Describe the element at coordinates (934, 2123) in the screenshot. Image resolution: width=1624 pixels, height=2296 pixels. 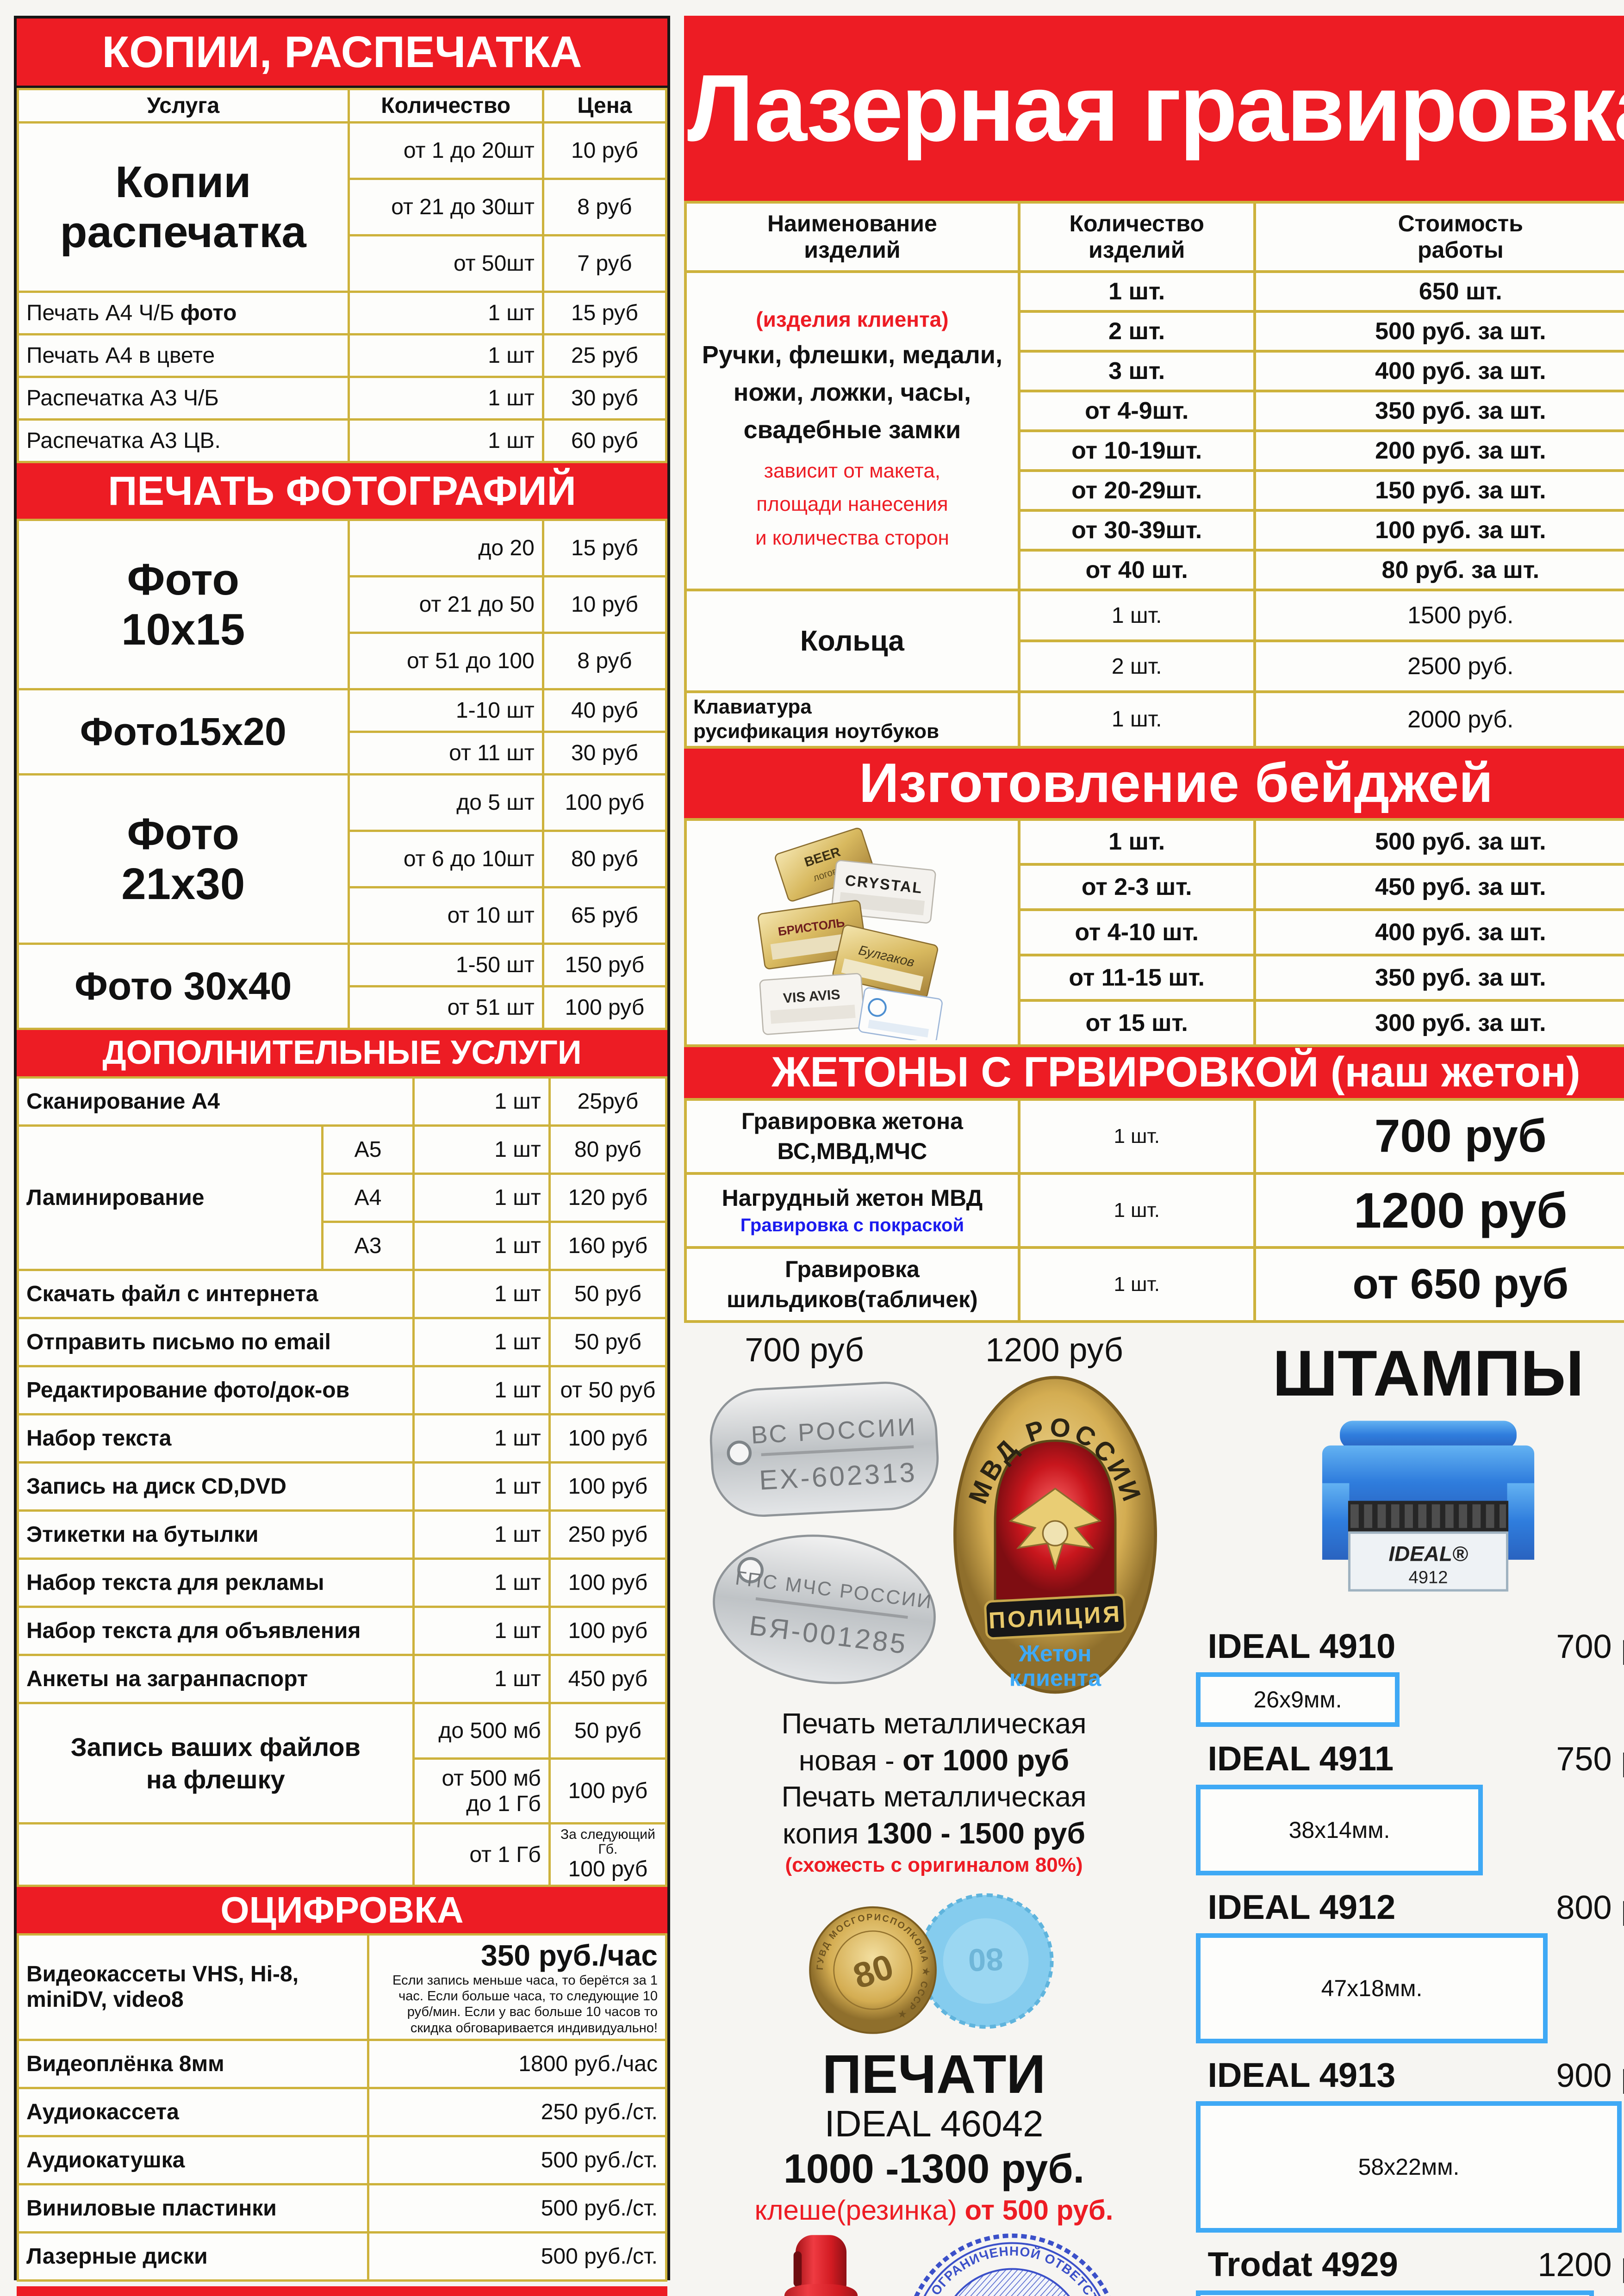
I see `pechati-model: IDEAL 46042` at that location.